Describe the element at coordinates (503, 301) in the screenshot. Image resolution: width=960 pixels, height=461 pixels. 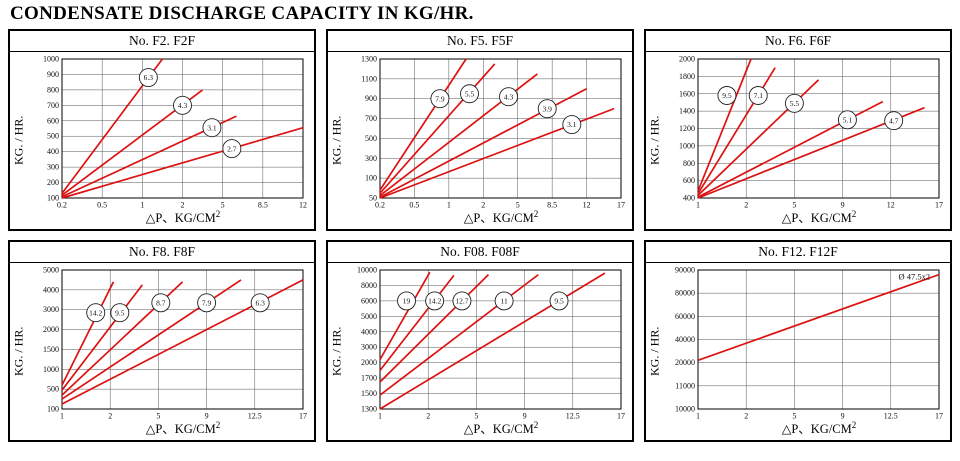
I see `series-label: 11` at that location.